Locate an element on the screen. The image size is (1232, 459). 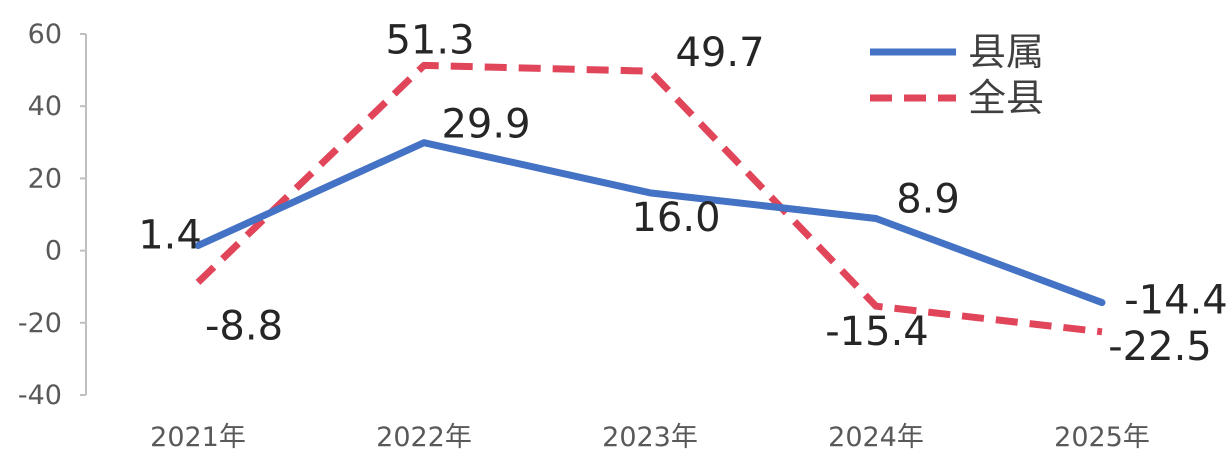
x-tick-label: 2021年 is located at coordinates (198, 437).